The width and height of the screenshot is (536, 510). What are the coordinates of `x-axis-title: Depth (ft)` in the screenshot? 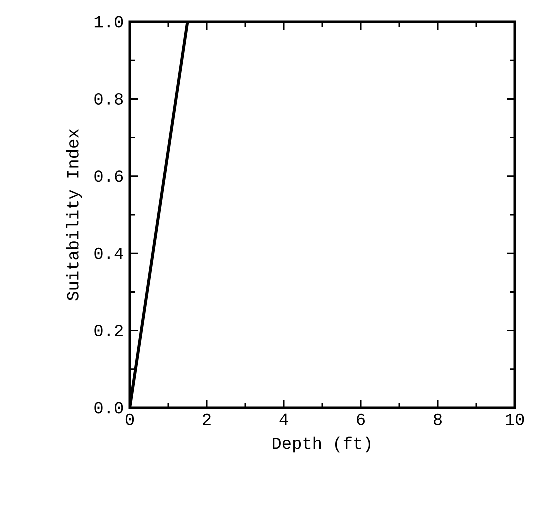 It's located at (321, 444).